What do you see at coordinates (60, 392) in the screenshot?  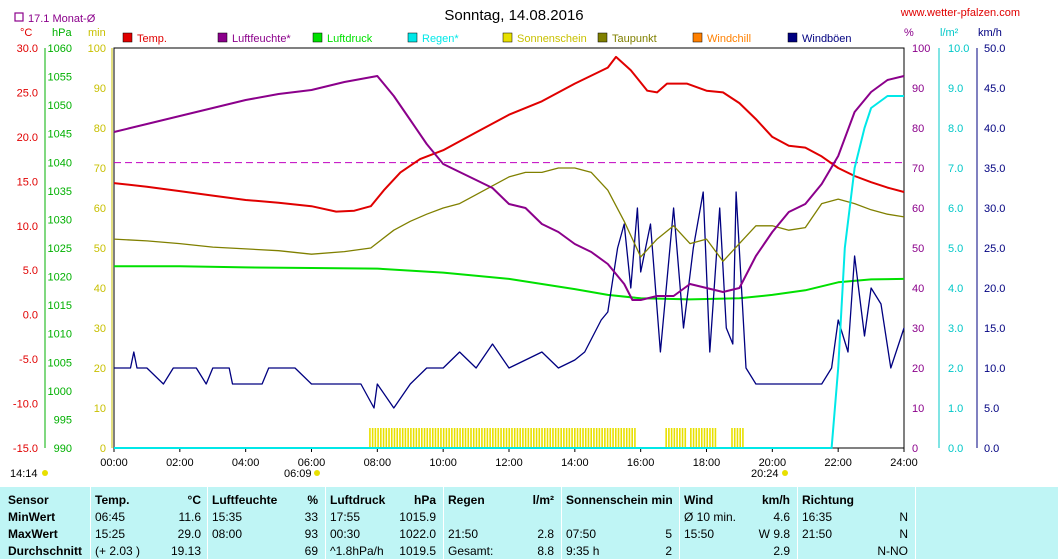 I see `pressure-tick-label: 1000` at bounding box center [60, 392].